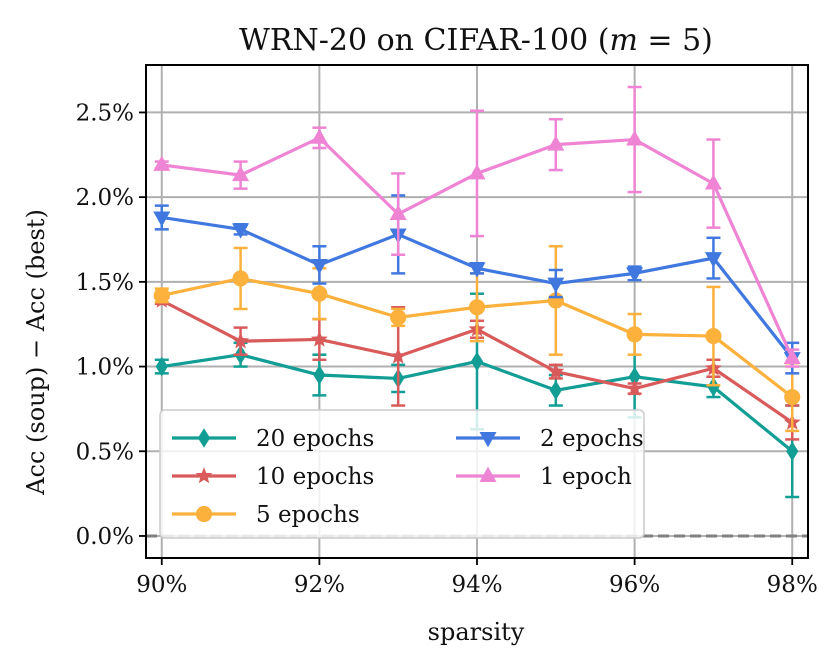 The height and width of the screenshot is (666, 829). I want to click on legend-item: 10 epochs, so click(273, 477).